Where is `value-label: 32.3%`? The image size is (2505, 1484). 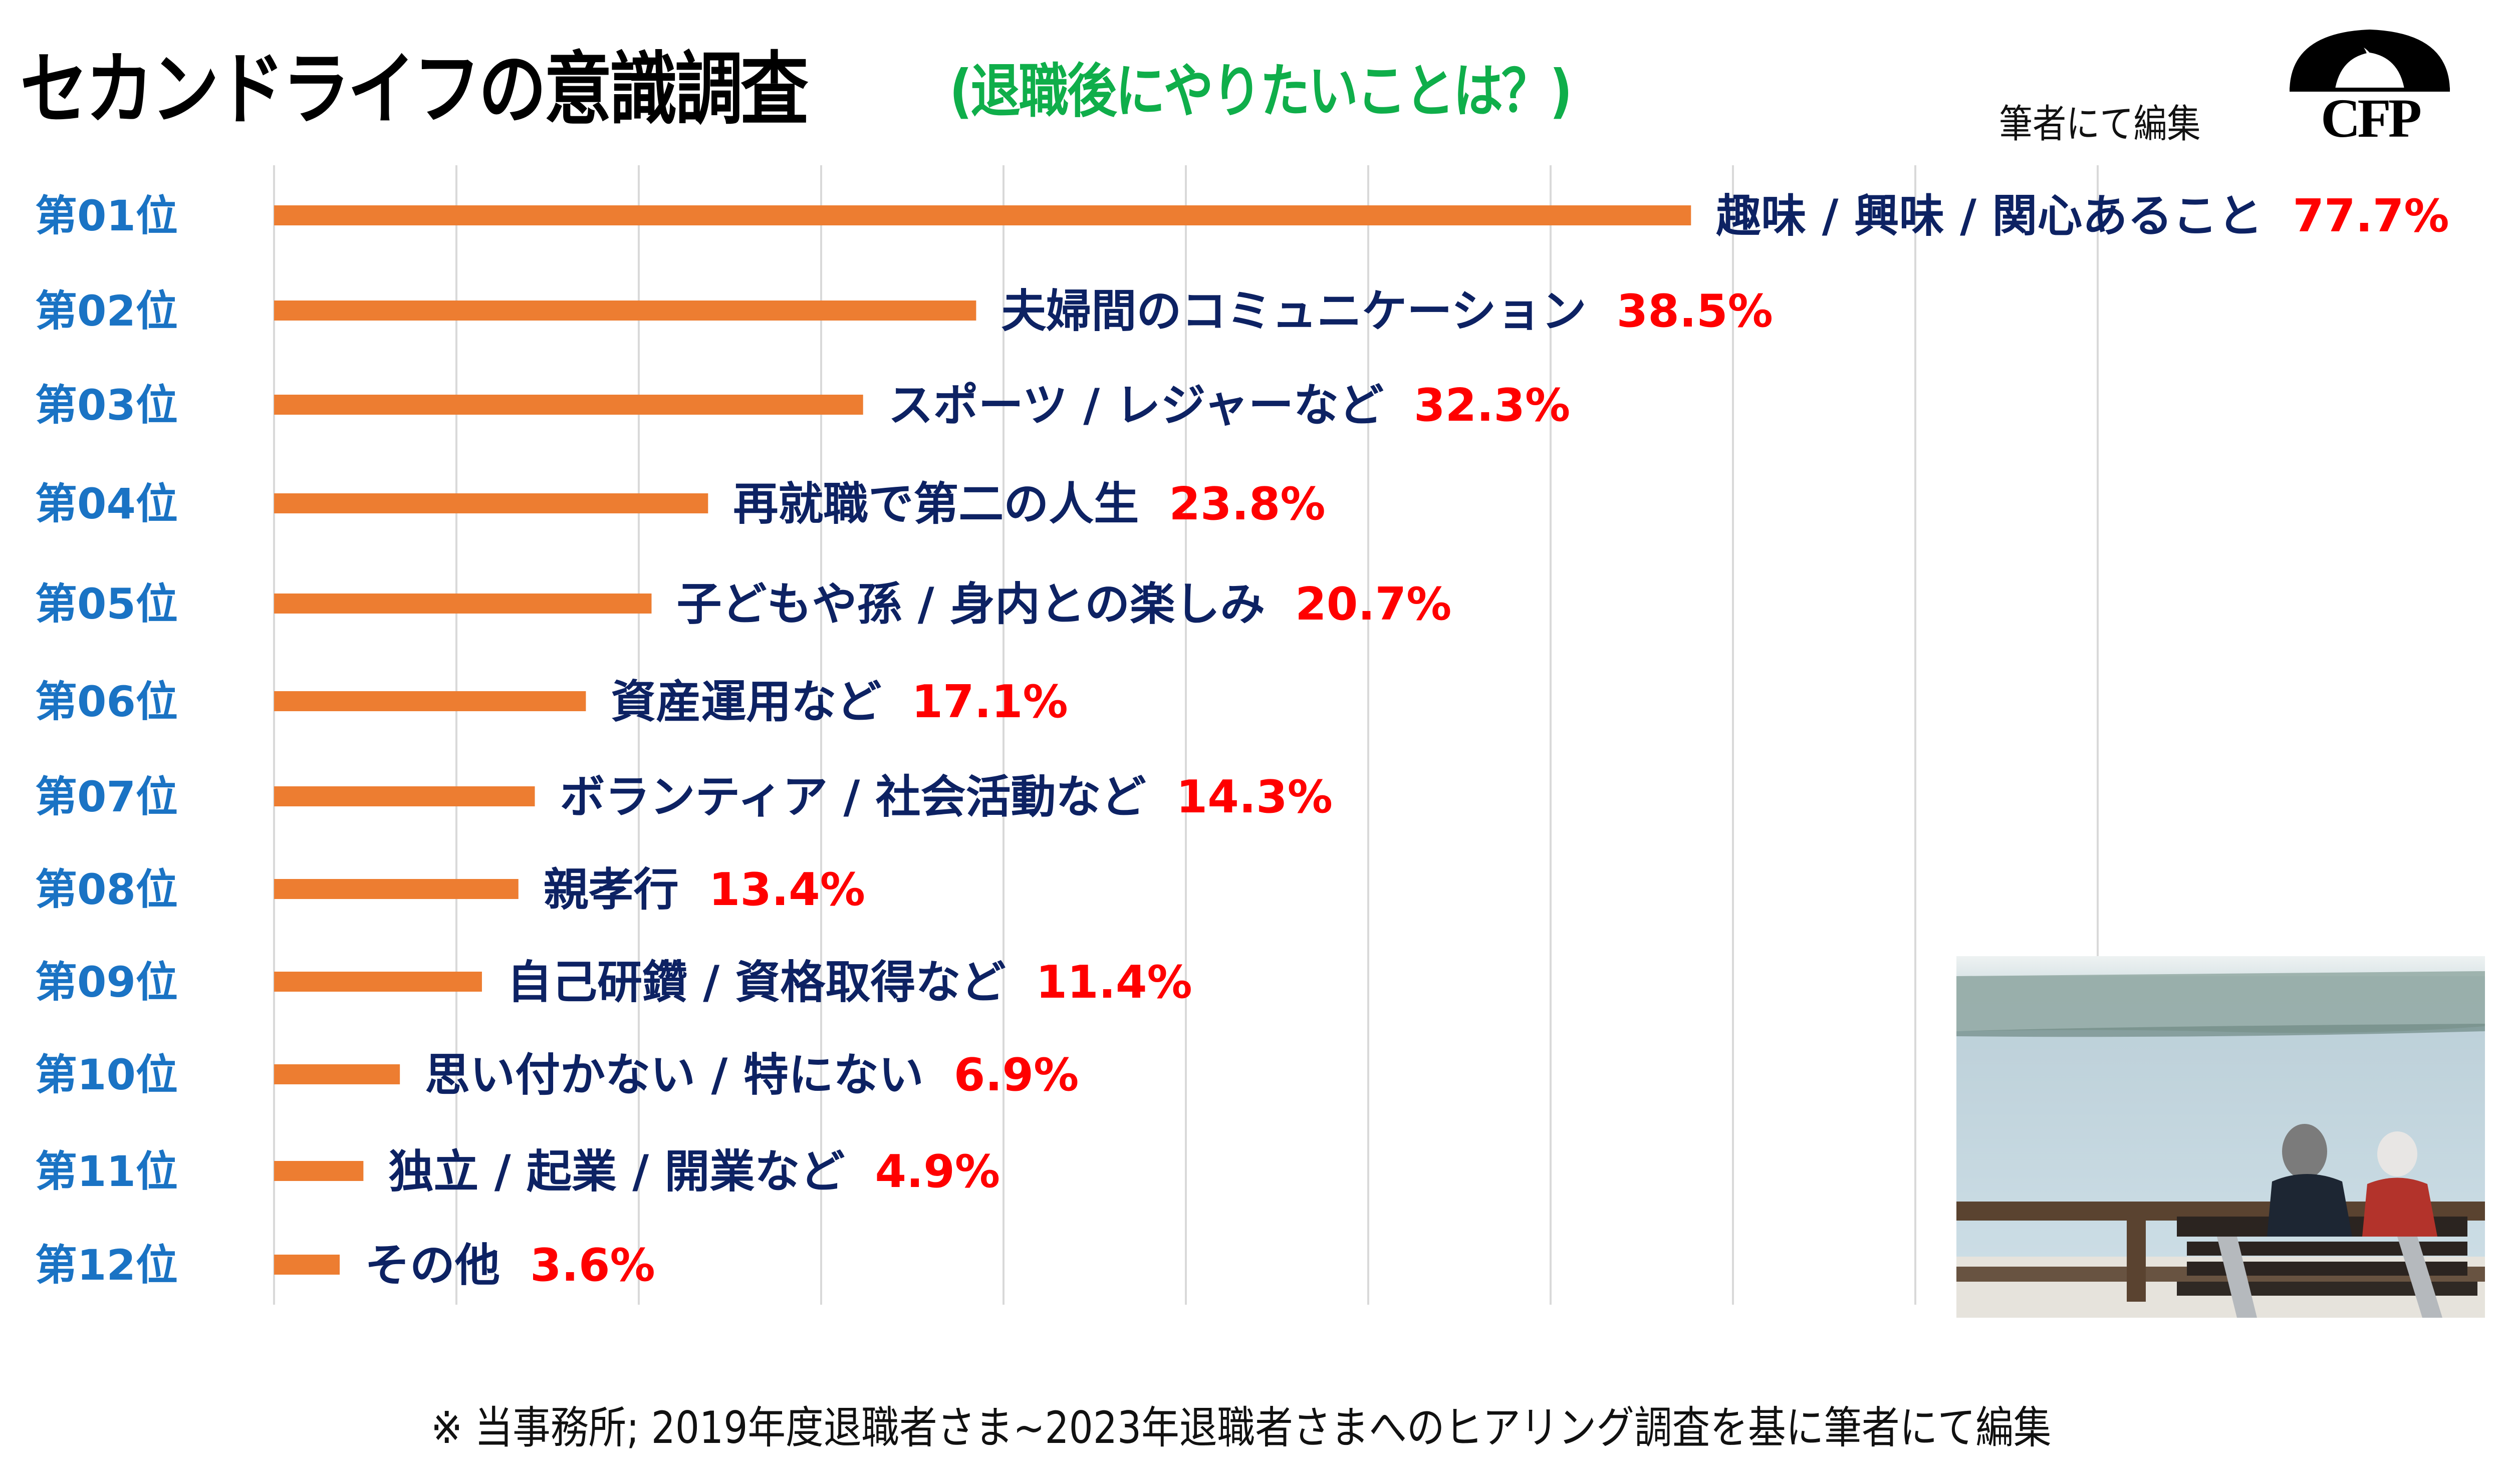 value-label: 32.3% is located at coordinates (1492, 405).